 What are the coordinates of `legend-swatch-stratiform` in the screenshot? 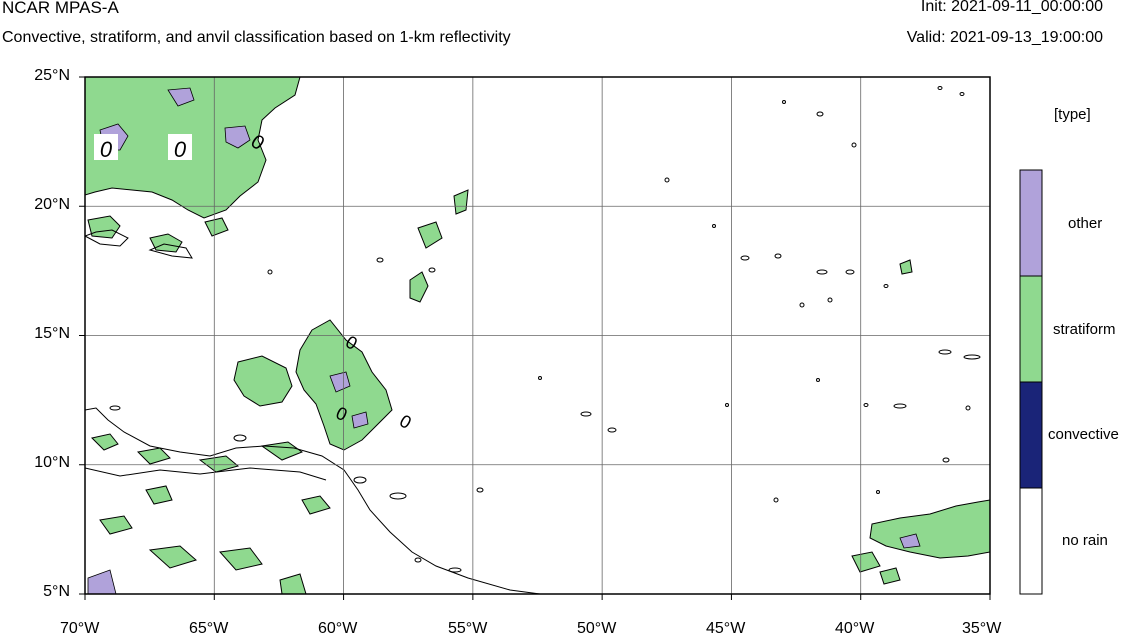 It's located at (1031, 329).